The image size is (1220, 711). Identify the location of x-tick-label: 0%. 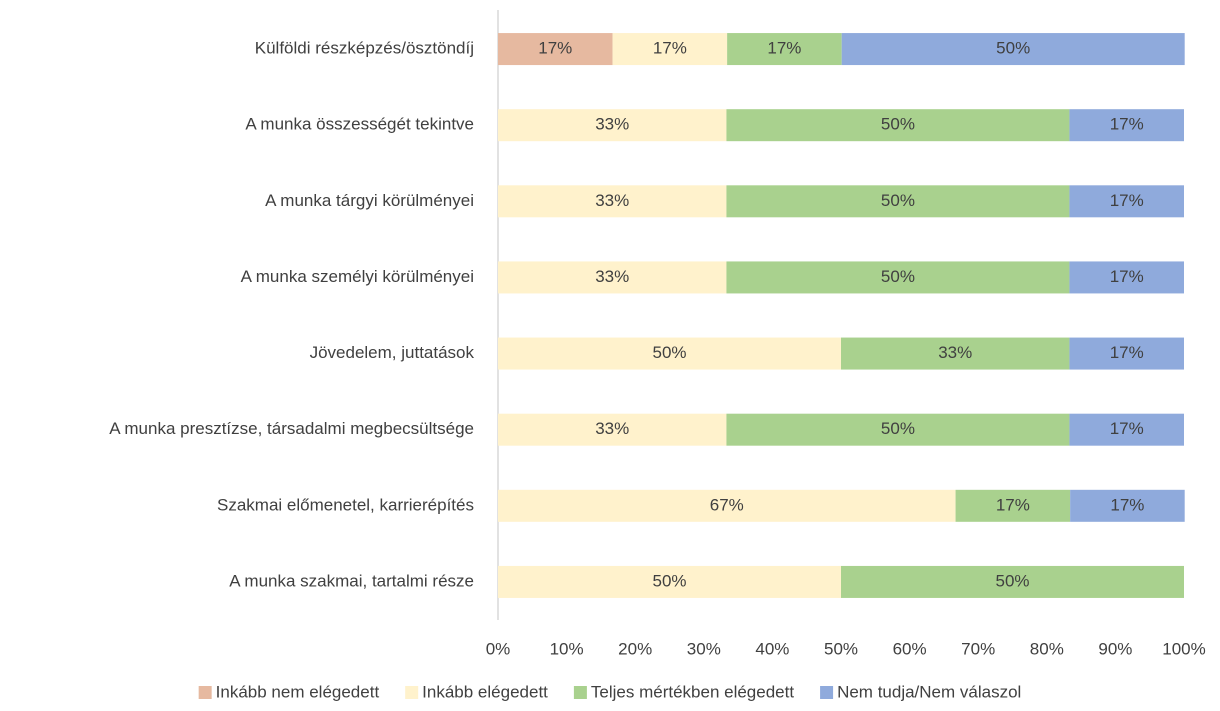
(498, 648).